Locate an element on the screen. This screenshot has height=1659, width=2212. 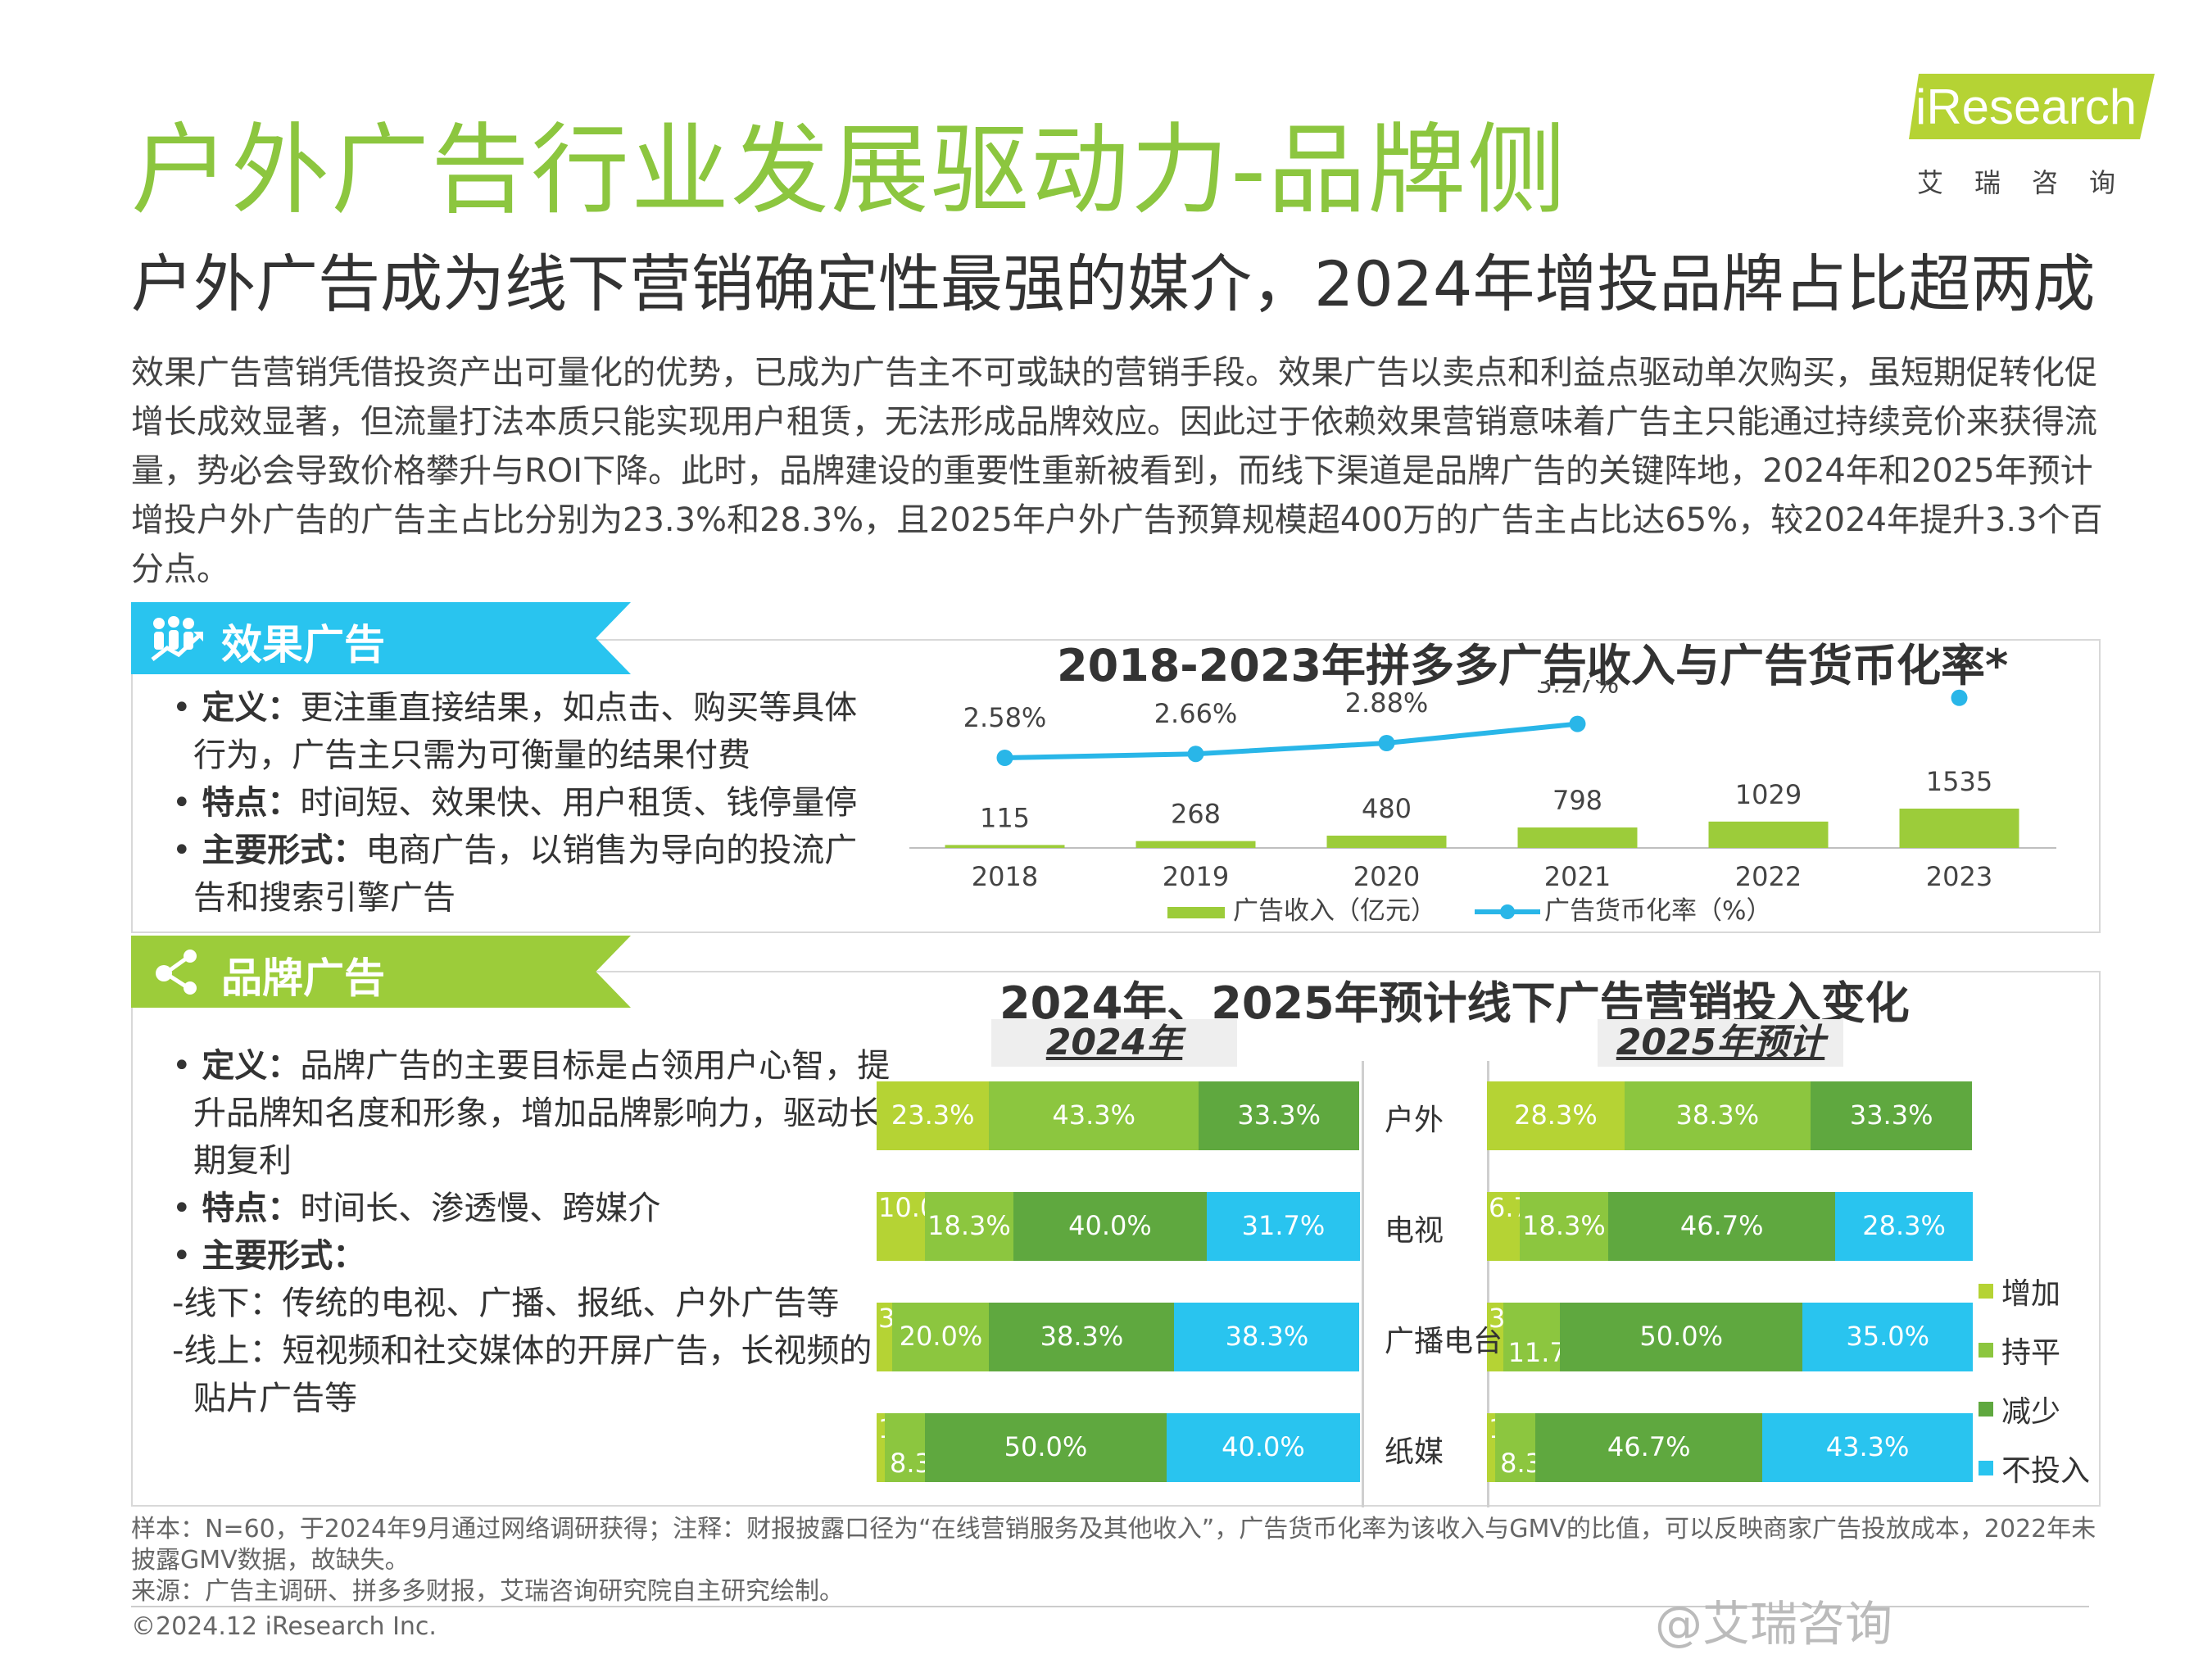
chart1-legend-bar-label: 广告收入（亿元） is located at coordinates (1334, 911).